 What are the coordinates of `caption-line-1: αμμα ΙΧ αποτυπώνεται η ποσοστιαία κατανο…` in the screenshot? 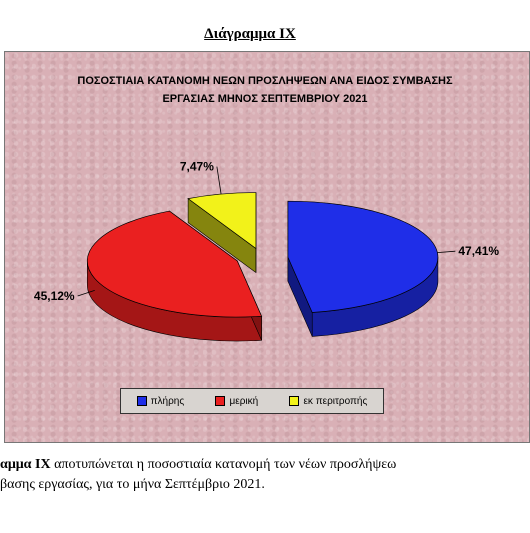 It's located at (265, 465).